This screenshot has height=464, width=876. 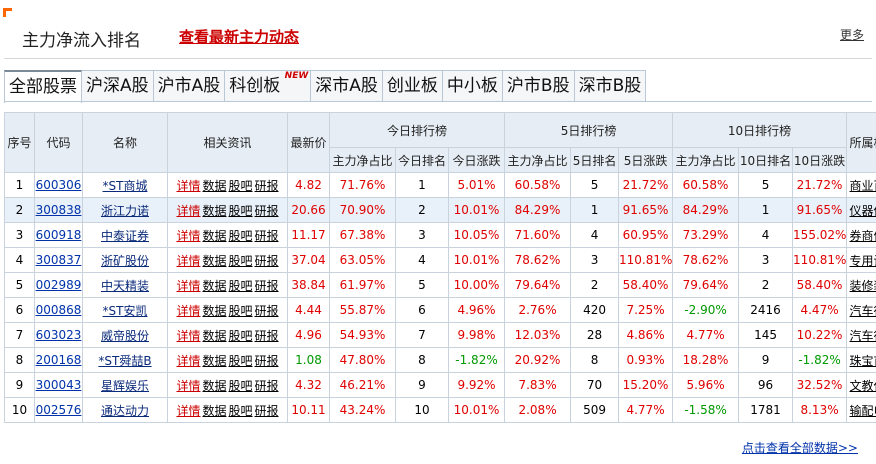 I want to click on sector-link: 文教休闲, so click(x=862, y=385).